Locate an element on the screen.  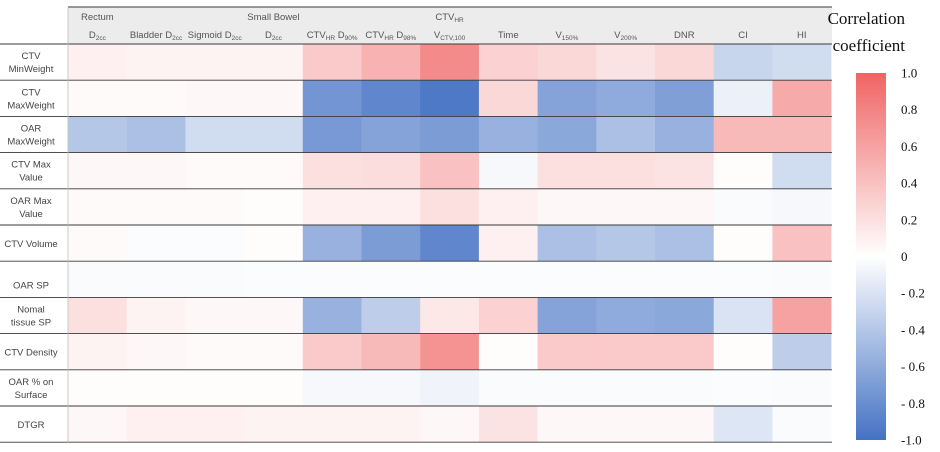
row-label: Surface is located at coordinates (31, 395).